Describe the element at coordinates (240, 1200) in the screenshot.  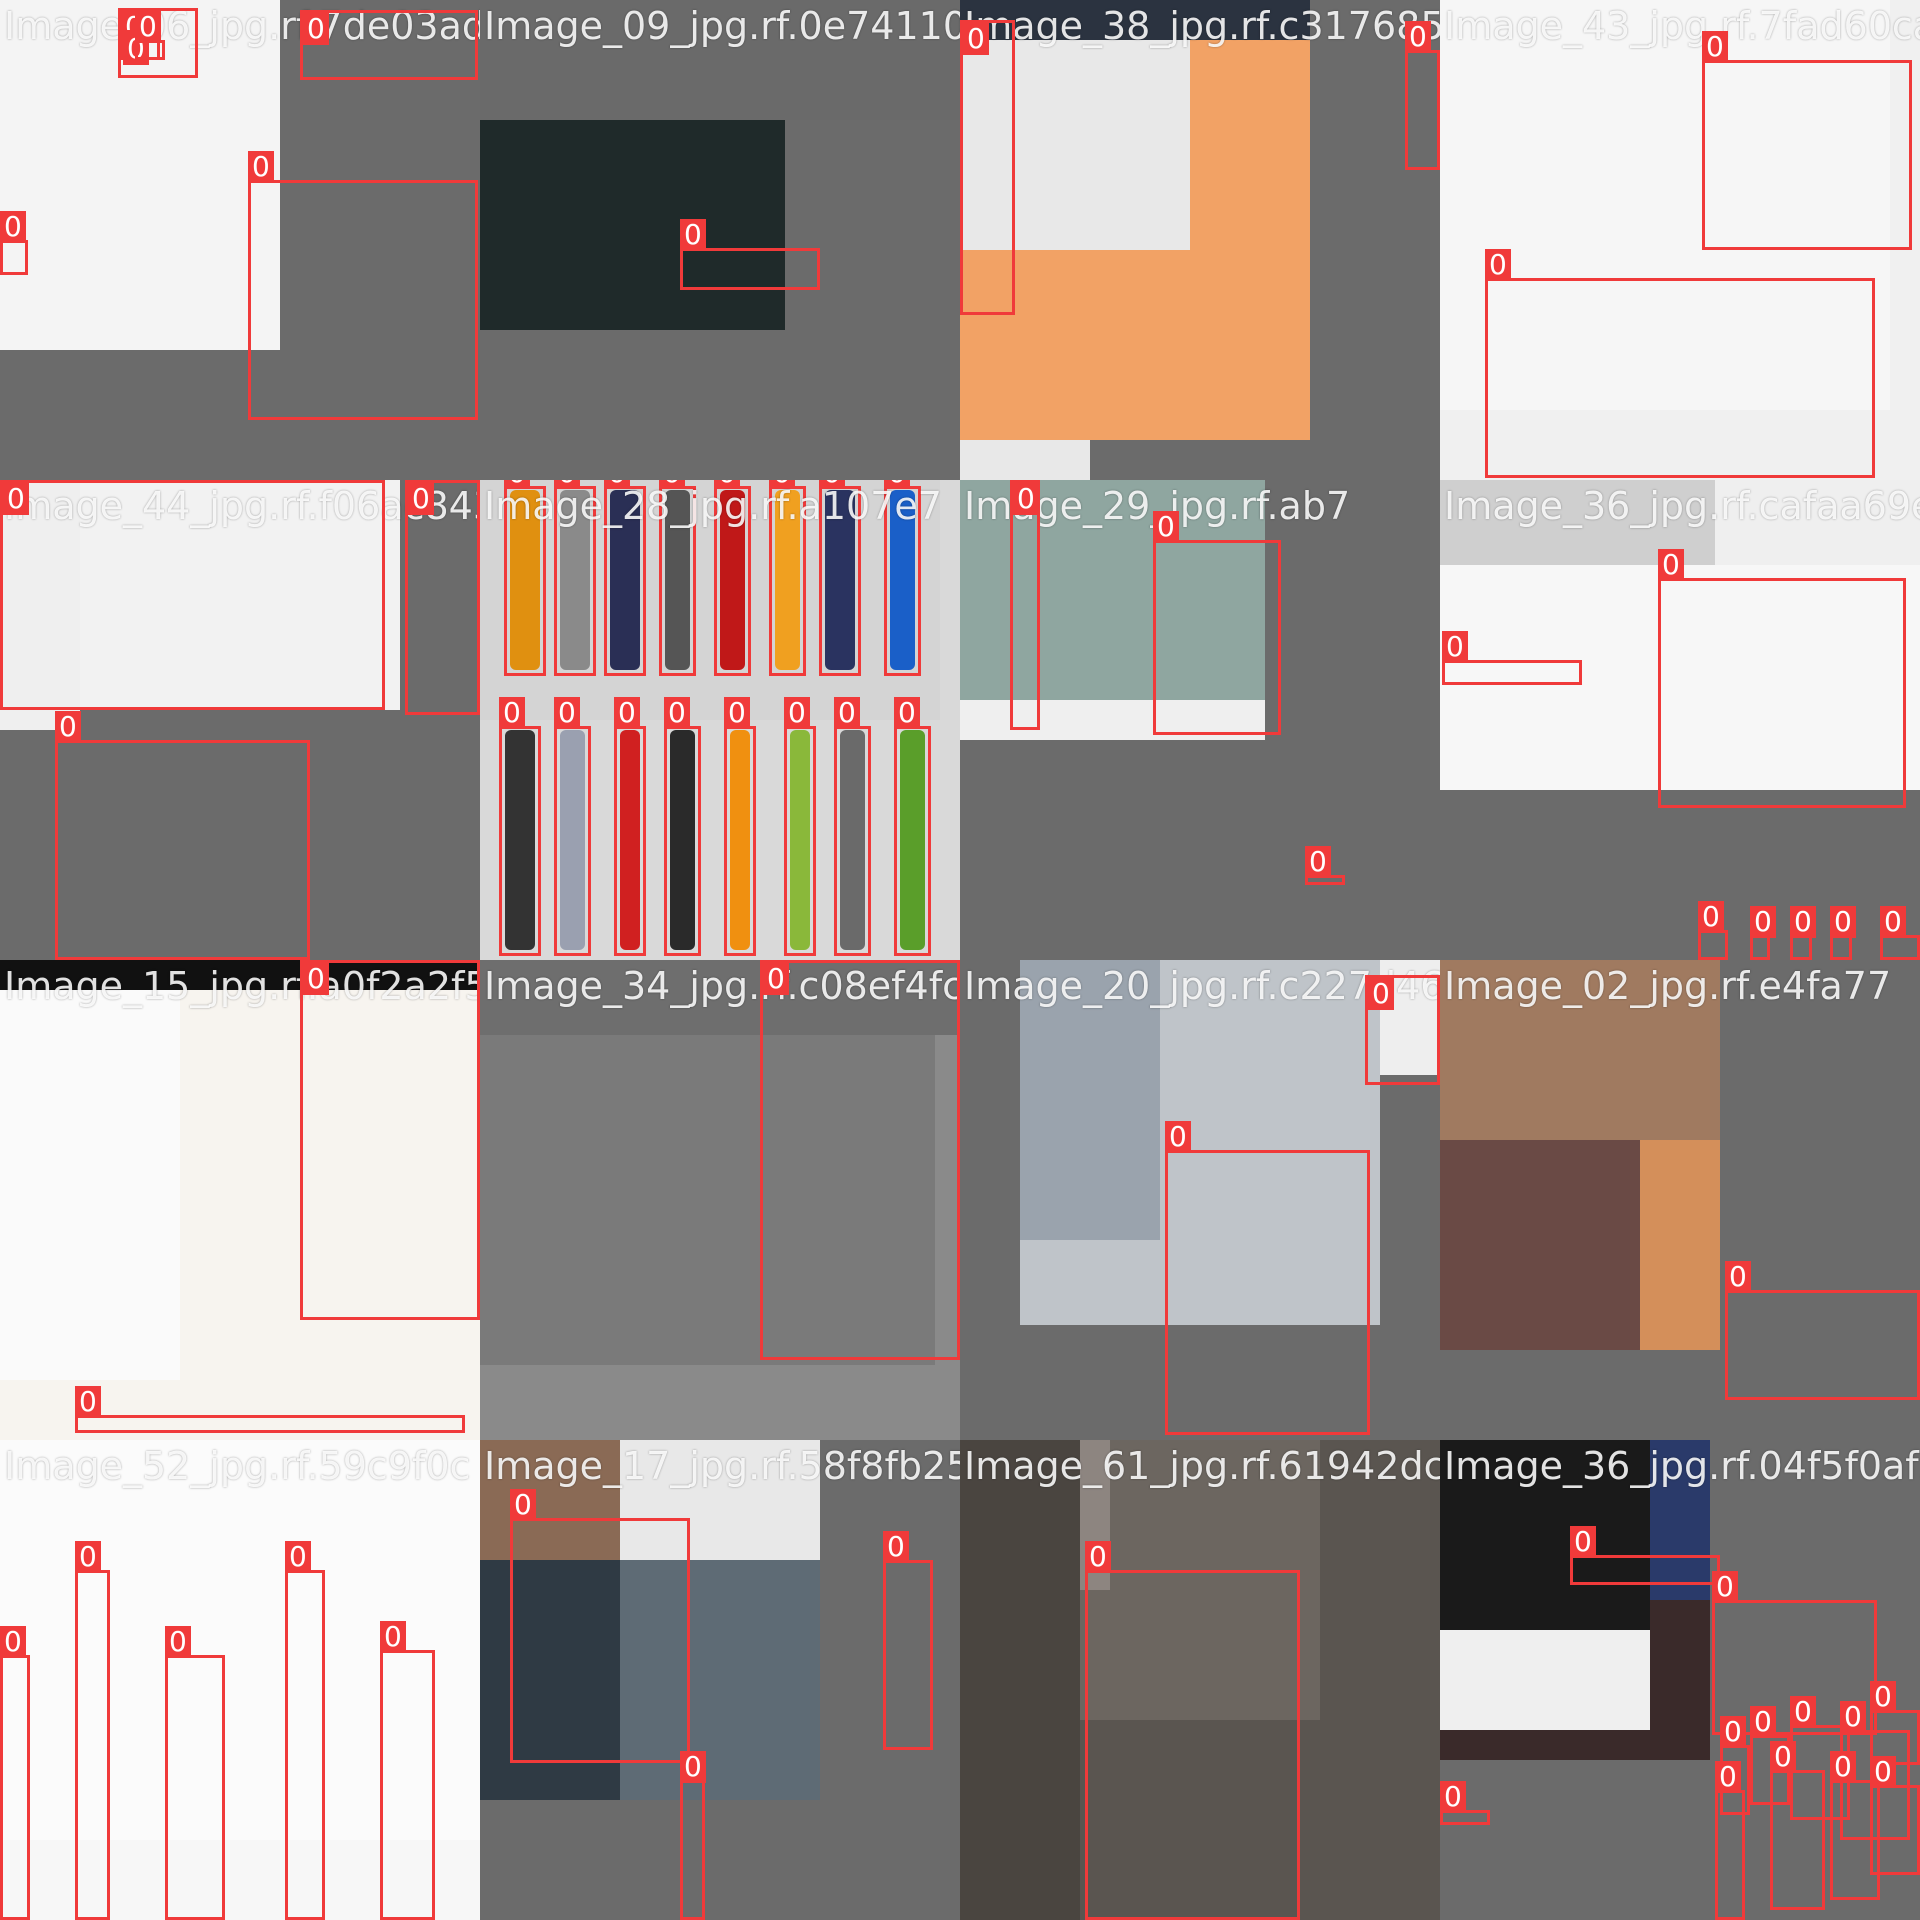
I see `mosaic-tile: Image_15_jpg.rf.a0f2a2f5c700` at that location.